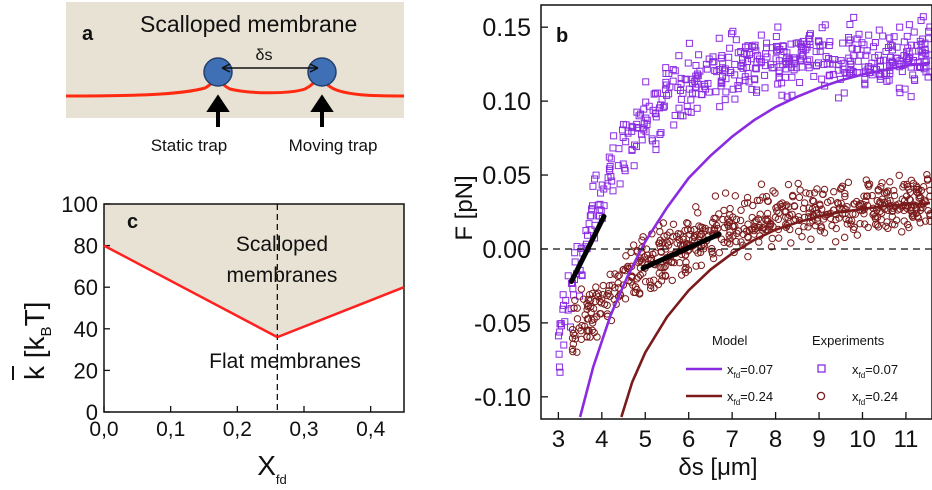  Describe the element at coordinates (272, 468) in the screenshot. I see `panel-c-x-axis-label: Xfd` at that location.